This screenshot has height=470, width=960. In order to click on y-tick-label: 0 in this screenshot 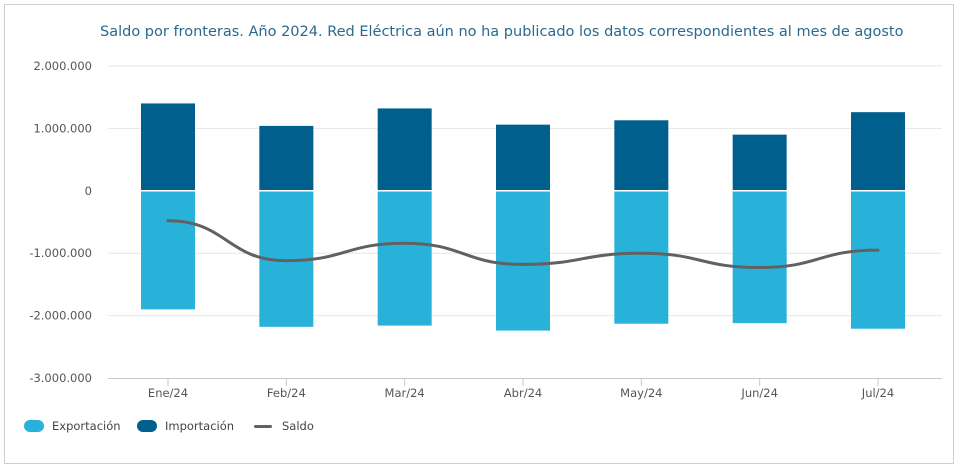, I will do `click(88, 191)`.